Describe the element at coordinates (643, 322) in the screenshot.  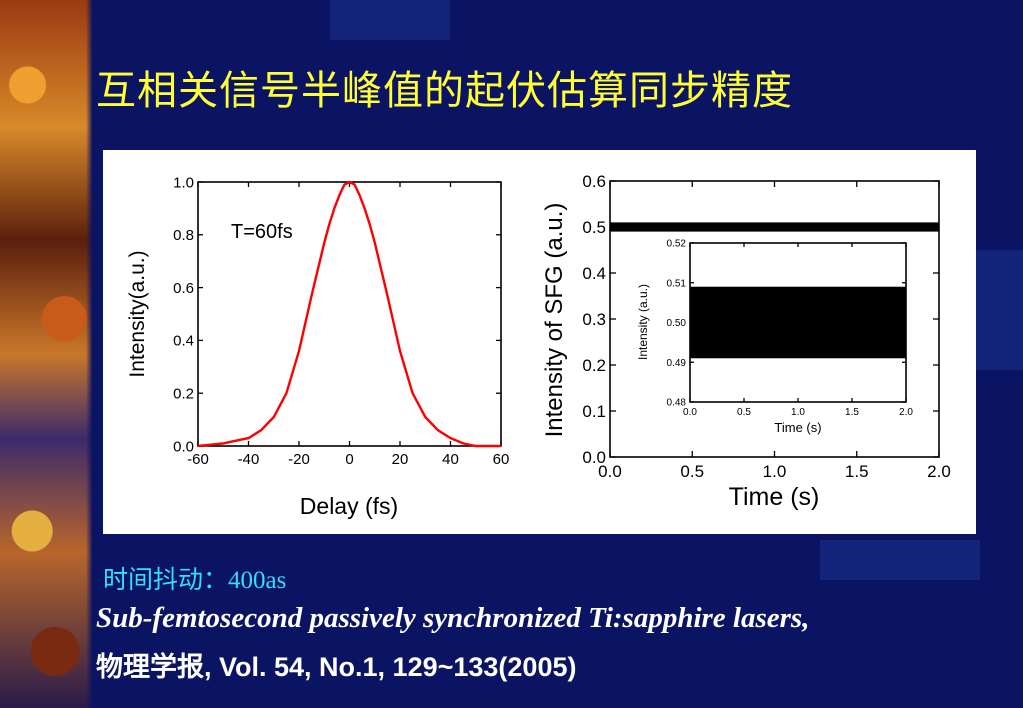
I see `inset-y-axis-label: Intensity (a.u.)` at that location.